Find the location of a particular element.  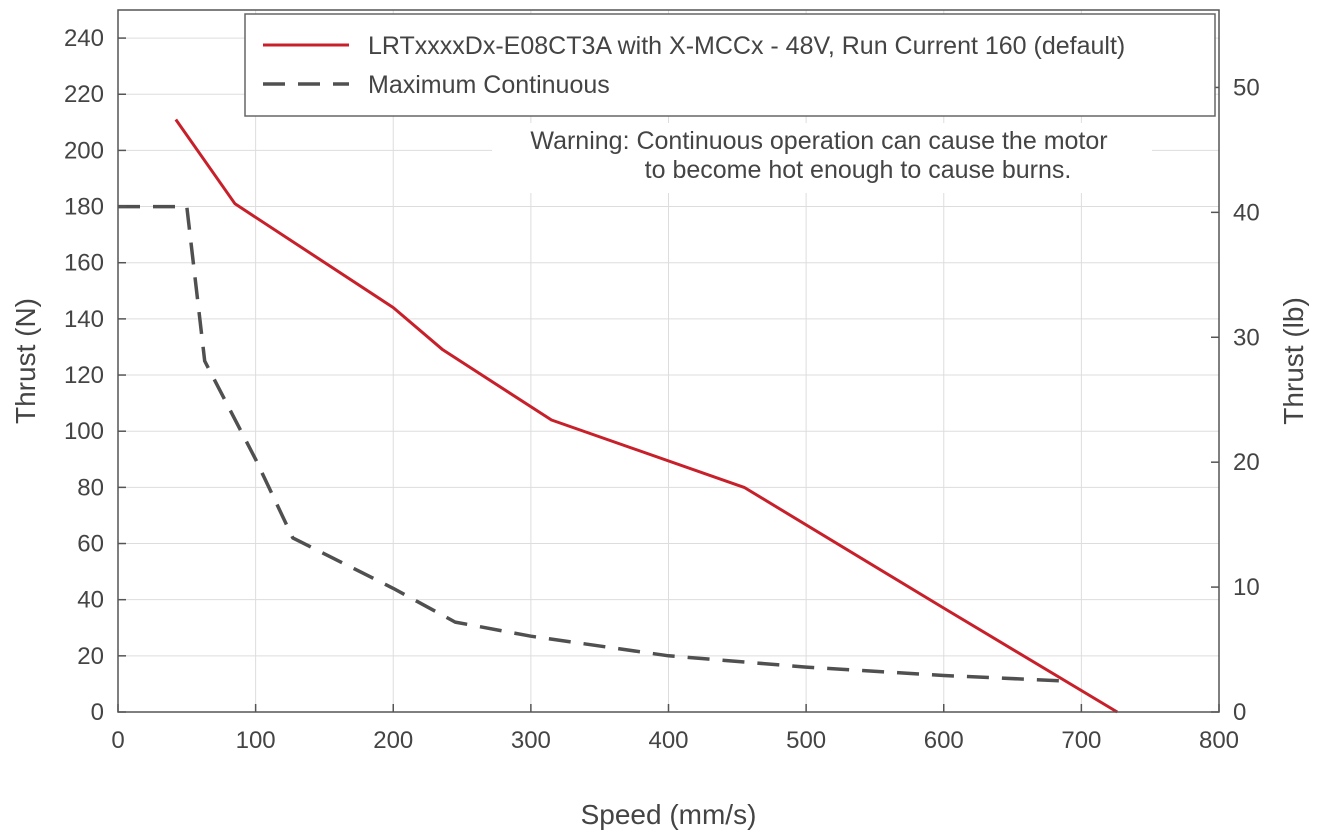

x-tick-label: 300 is located at coordinates (531, 740).